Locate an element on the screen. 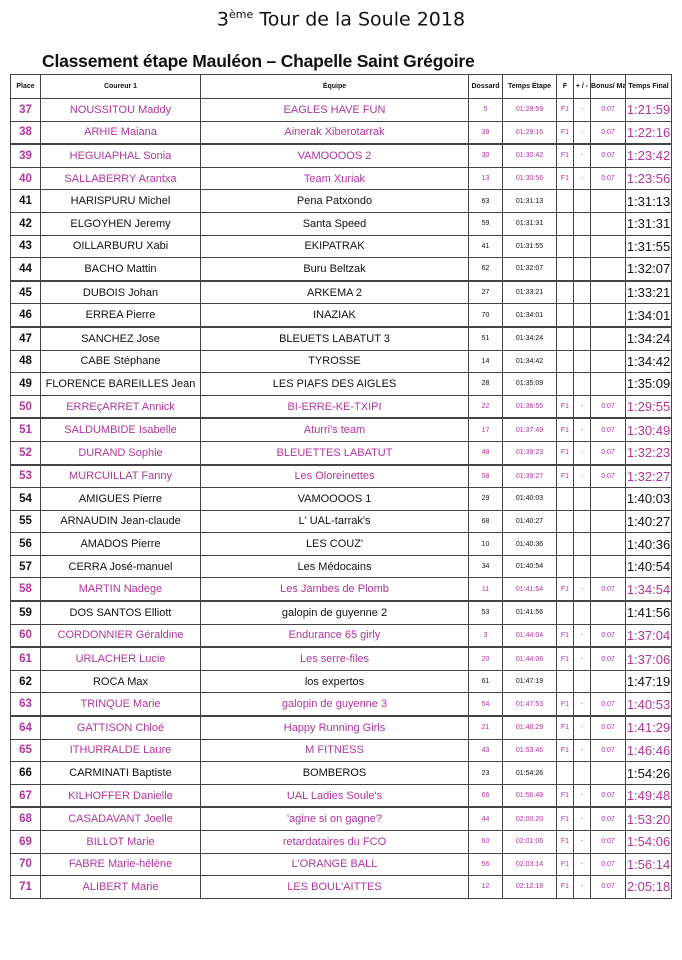 This screenshot has height=960, width=682. cell-temps-final: 1:34:54 is located at coordinates (648, 589).